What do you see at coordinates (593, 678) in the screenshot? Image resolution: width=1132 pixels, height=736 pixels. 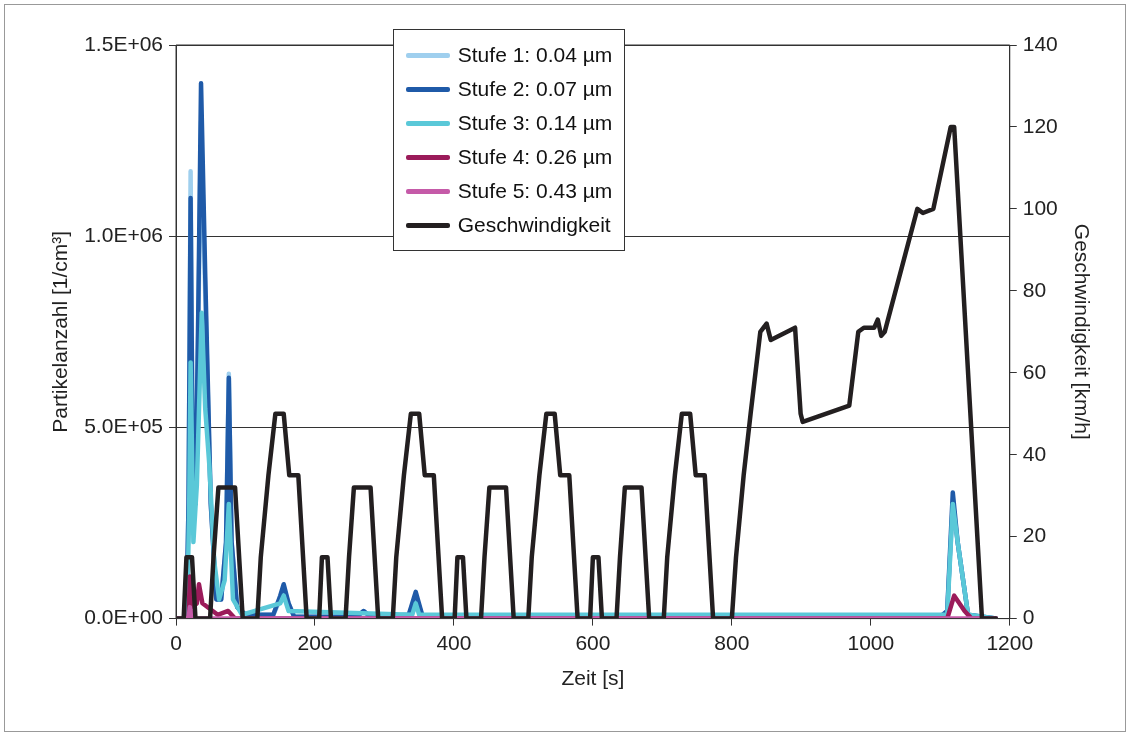 I see `x-axis-title: Zeit [s]` at bounding box center [593, 678].